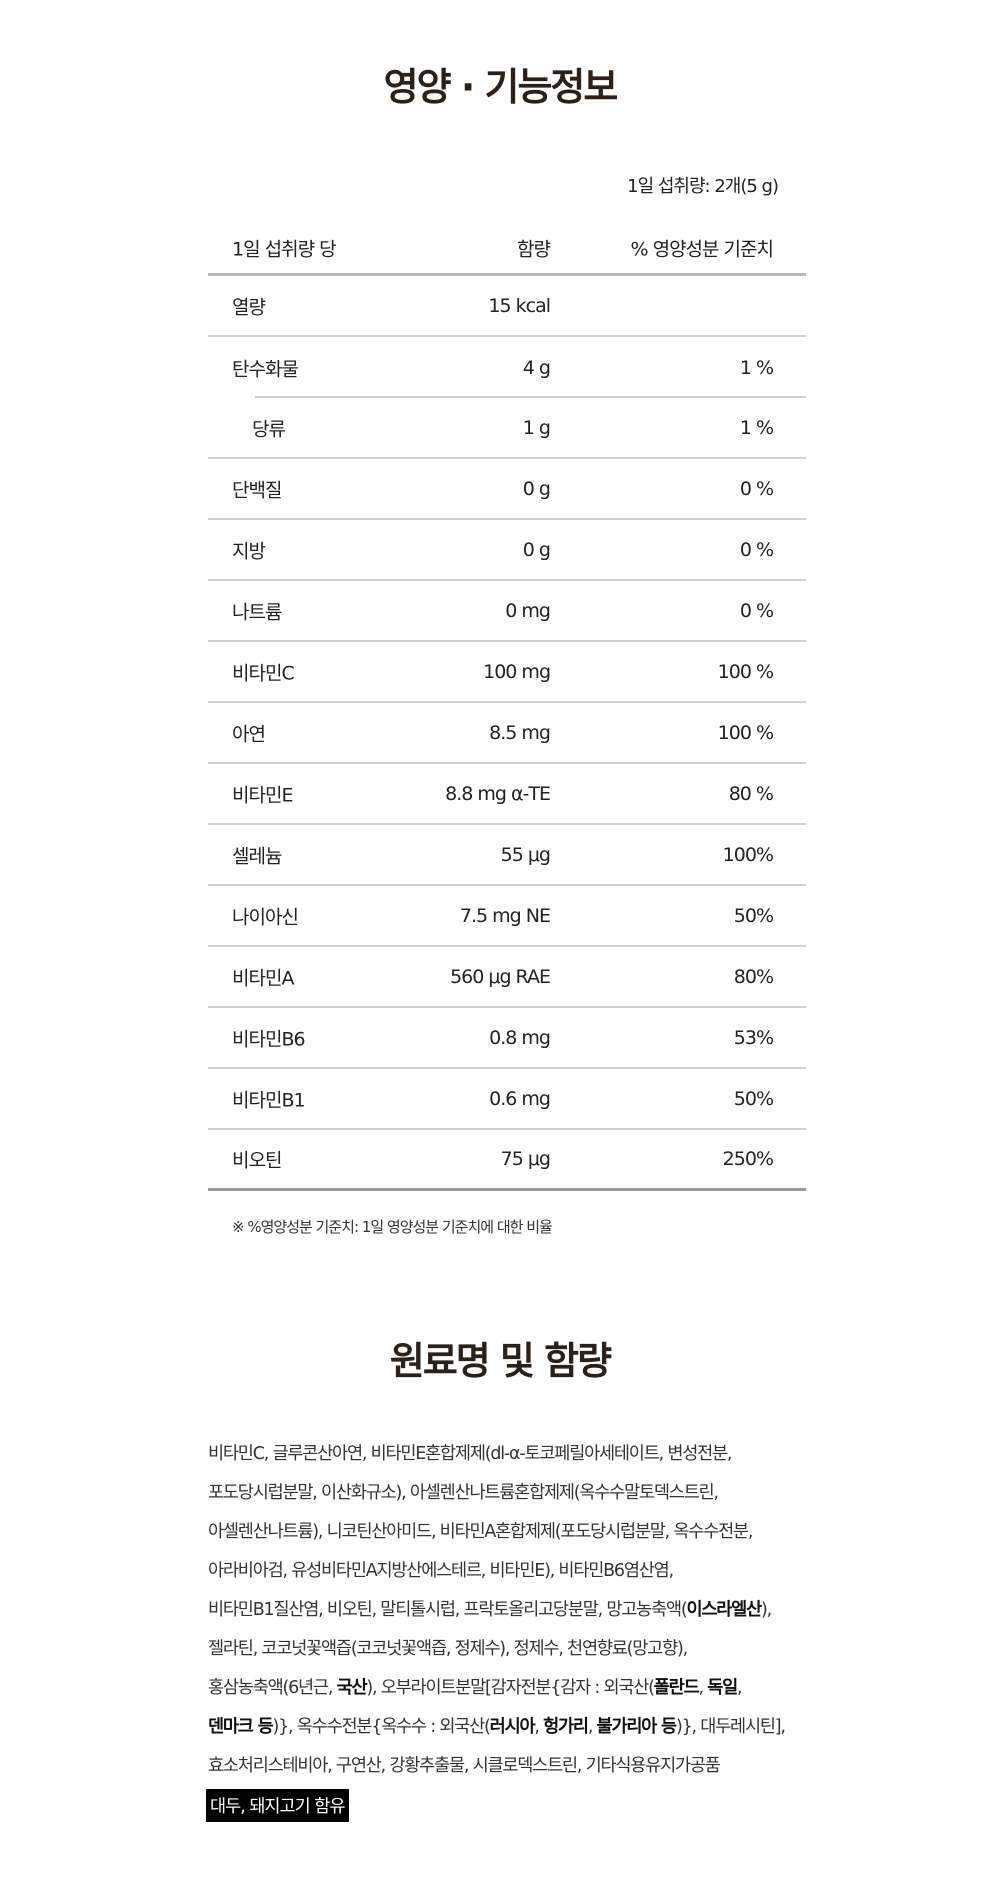  I want to click on table-row: 비타민B6 0.8 mg 53%, so click(507, 1038).